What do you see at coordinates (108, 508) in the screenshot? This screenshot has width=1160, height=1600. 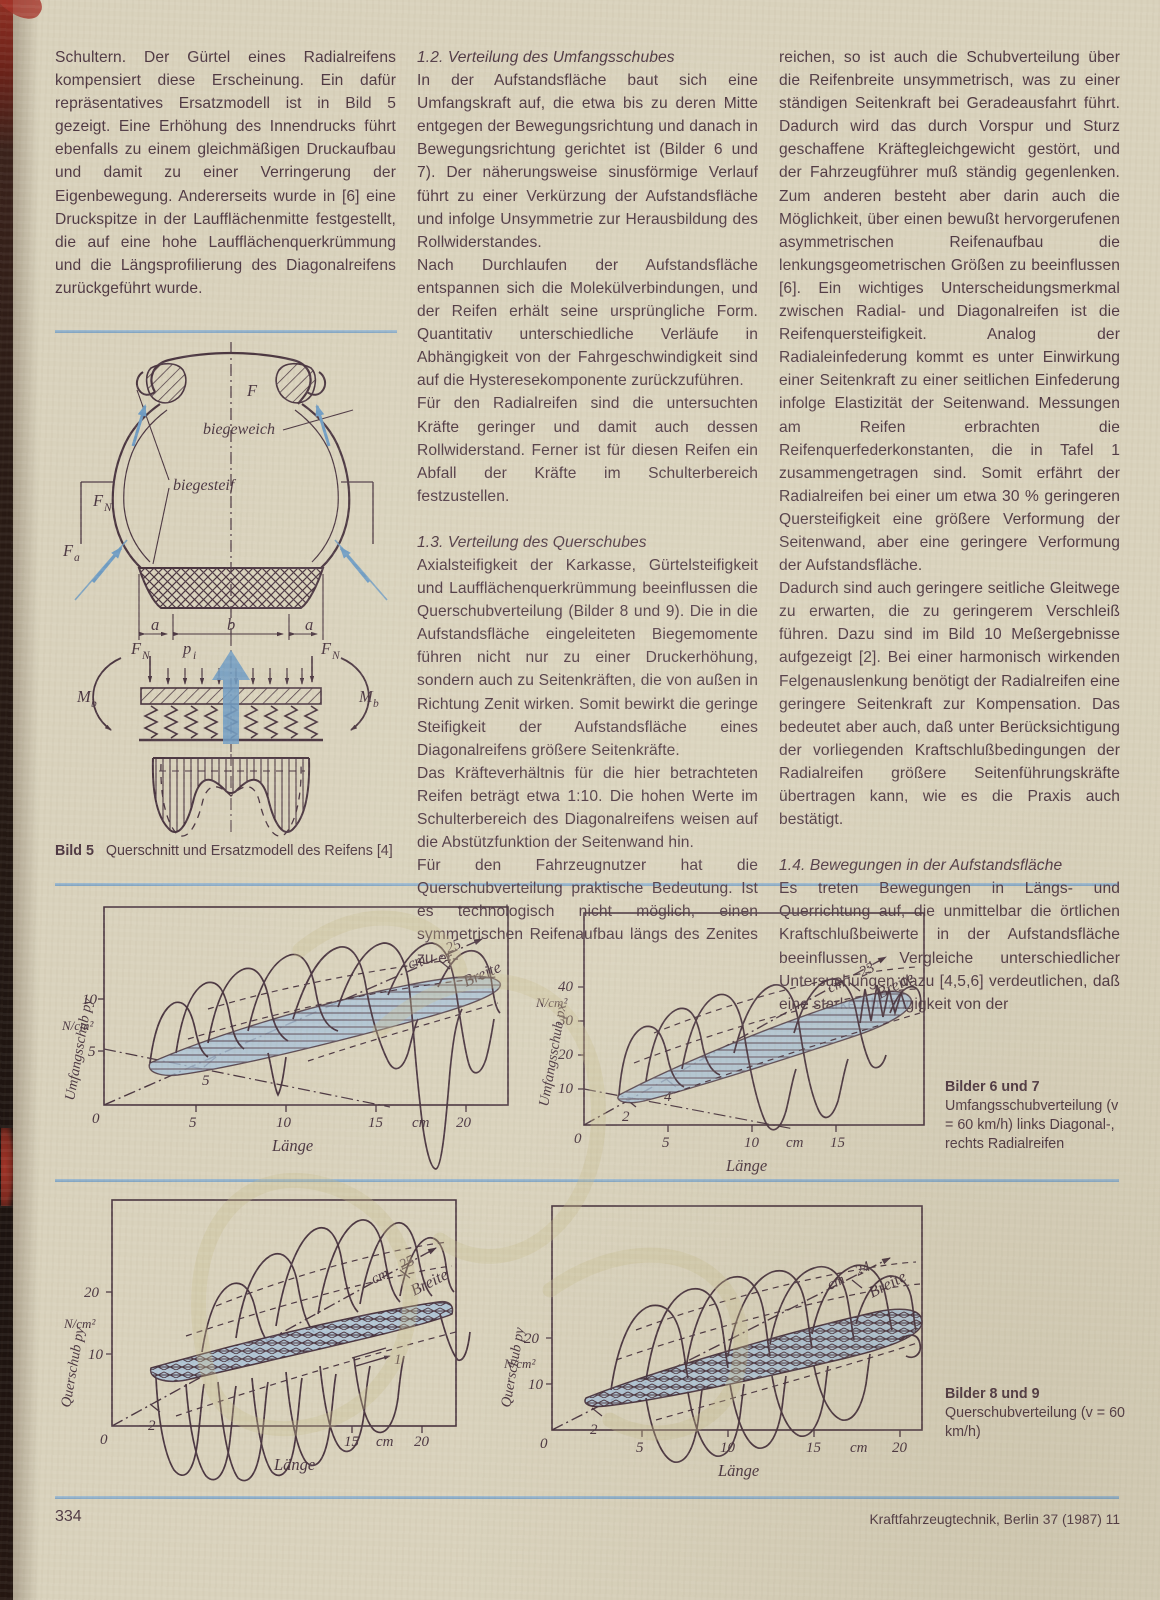 I see `label-FN-sub: N` at bounding box center [108, 508].